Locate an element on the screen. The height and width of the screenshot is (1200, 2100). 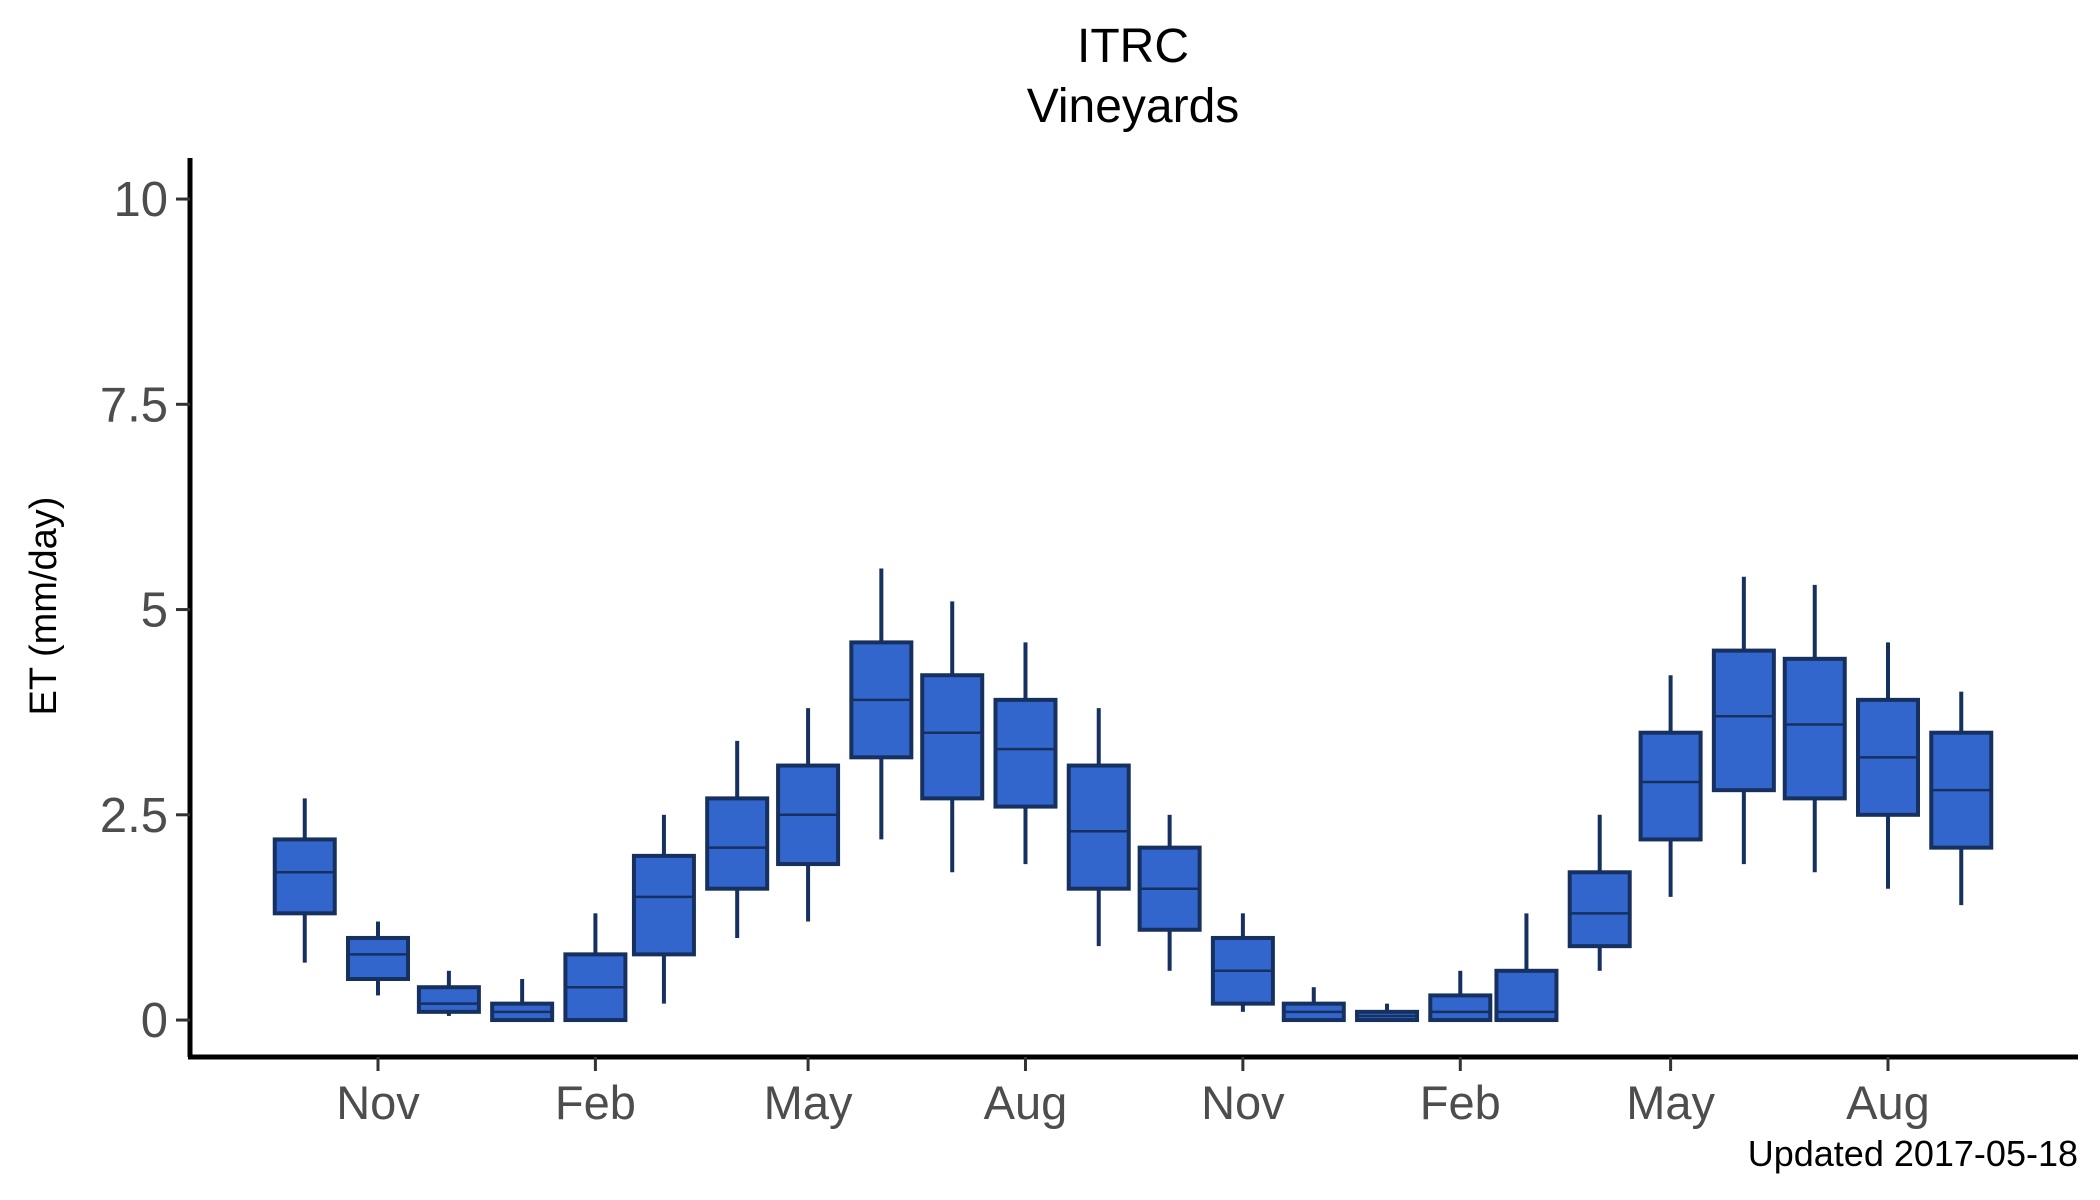
chart-title: ITRC is located at coordinates (1133, 46).